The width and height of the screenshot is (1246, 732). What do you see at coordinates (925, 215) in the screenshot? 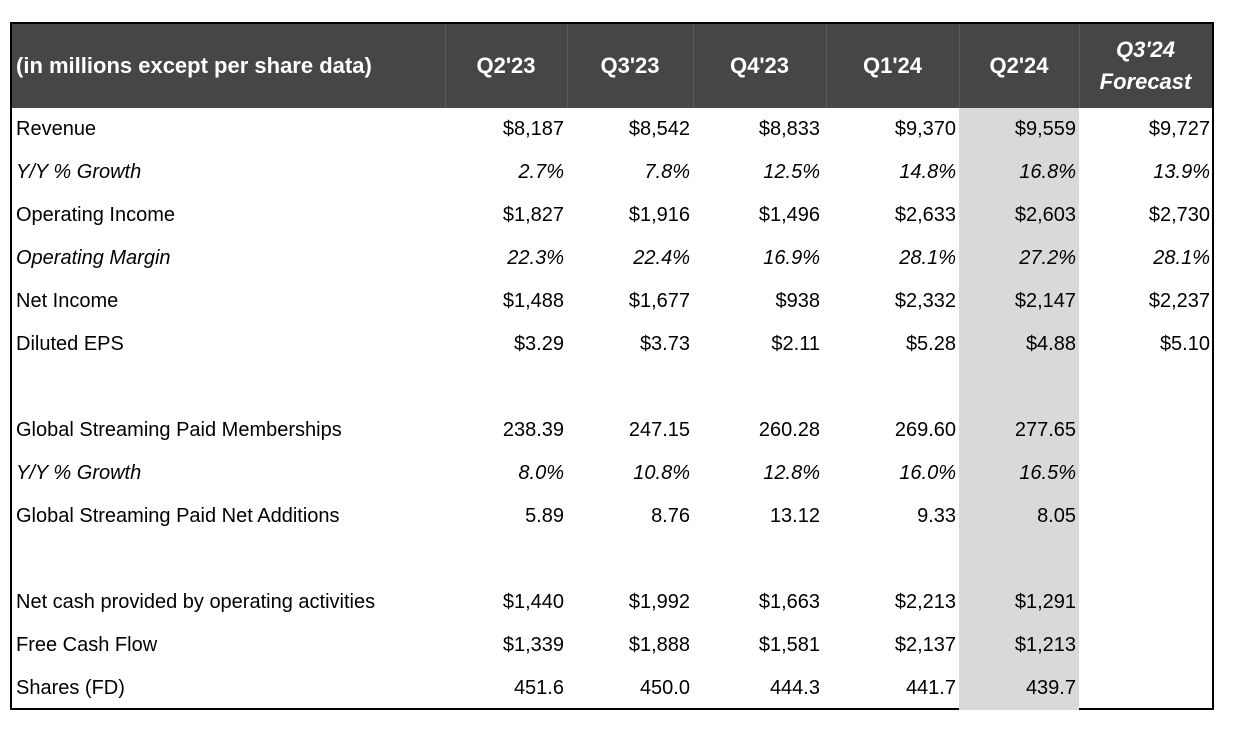
I see `cell-q1-24: $2,633` at bounding box center [925, 215].